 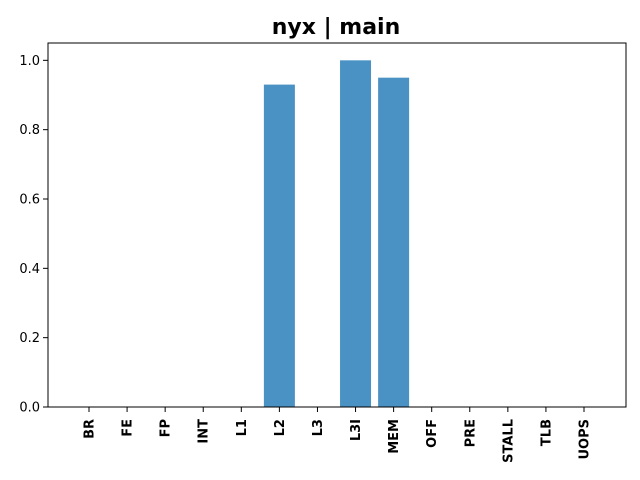 I want to click on y-tick-label: 0.4, so click(x=29, y=269).